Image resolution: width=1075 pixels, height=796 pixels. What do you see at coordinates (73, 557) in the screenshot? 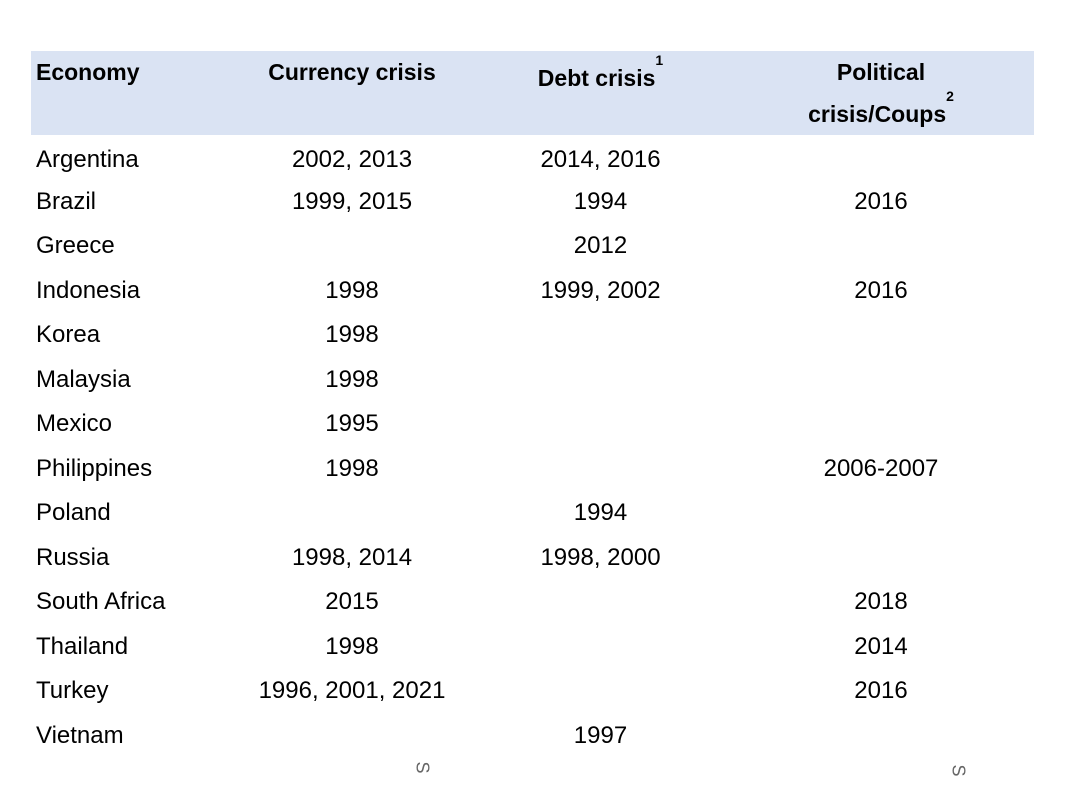
I see `cell-economy: Russia` at bounding box center [73, 557].